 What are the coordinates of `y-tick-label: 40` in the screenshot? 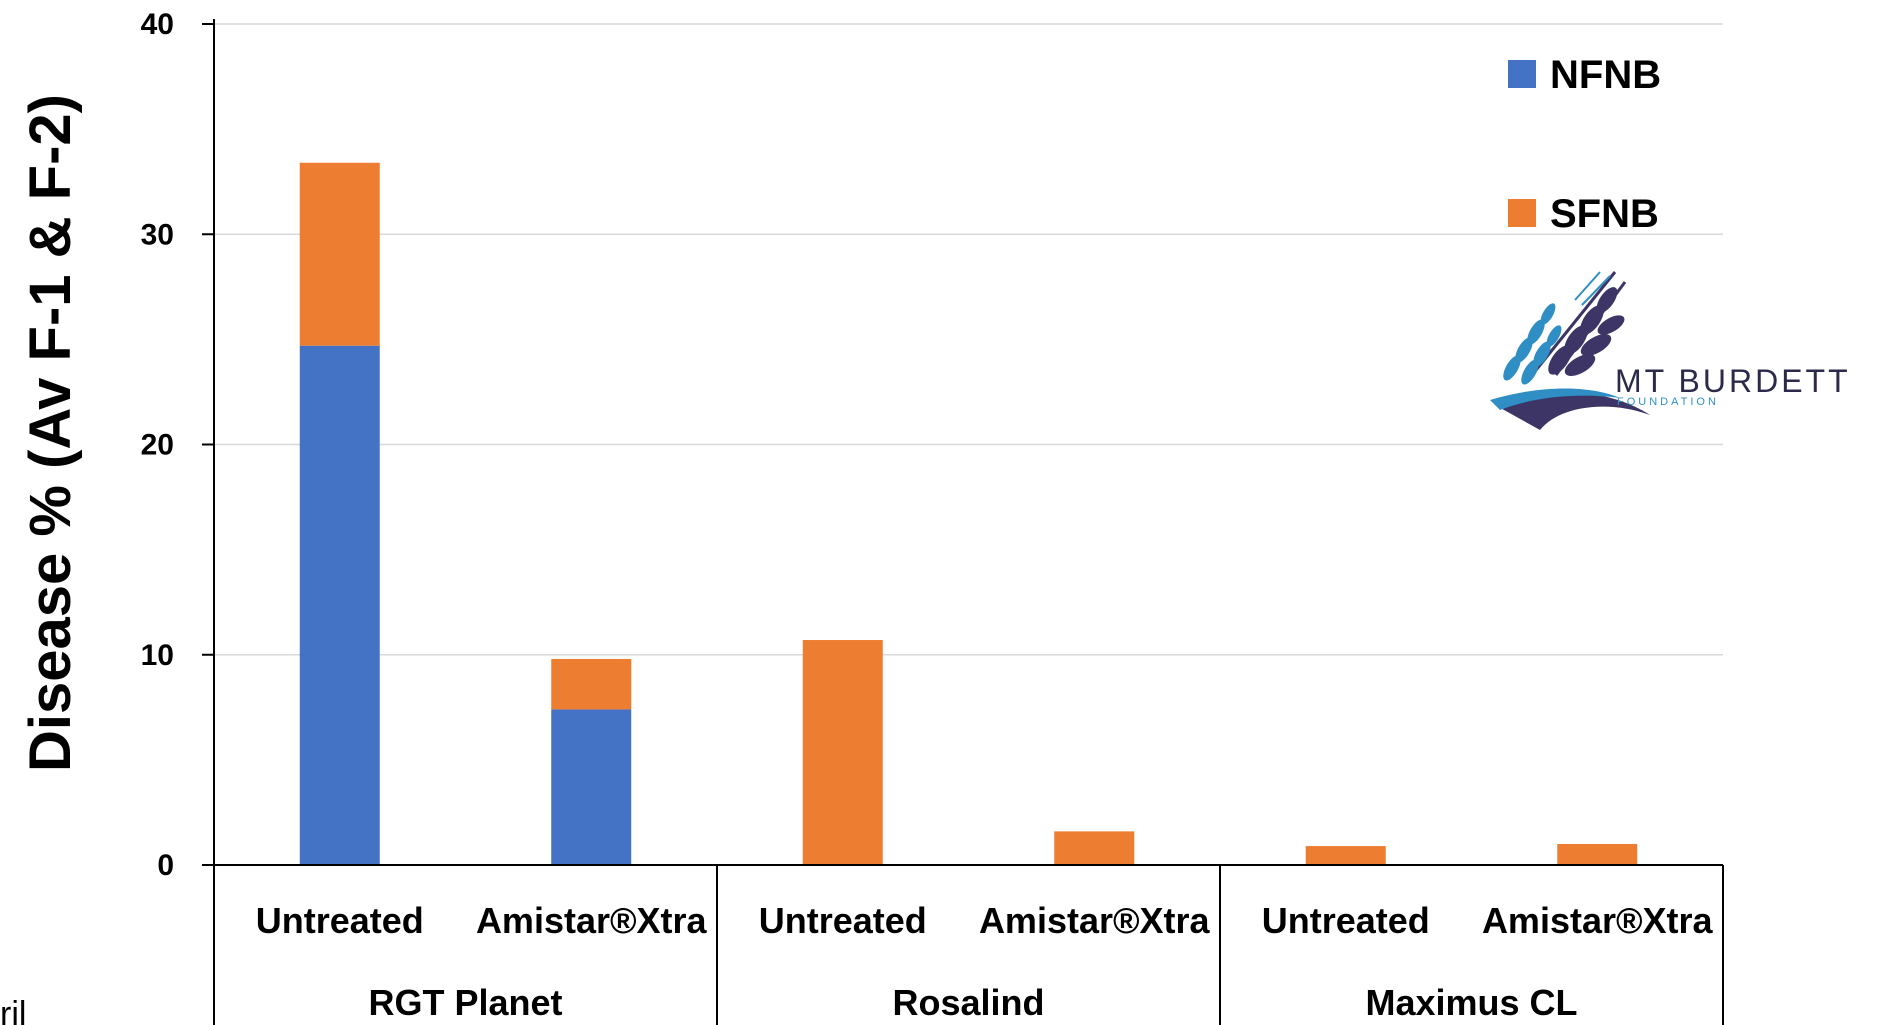 It's located at (157, 24).